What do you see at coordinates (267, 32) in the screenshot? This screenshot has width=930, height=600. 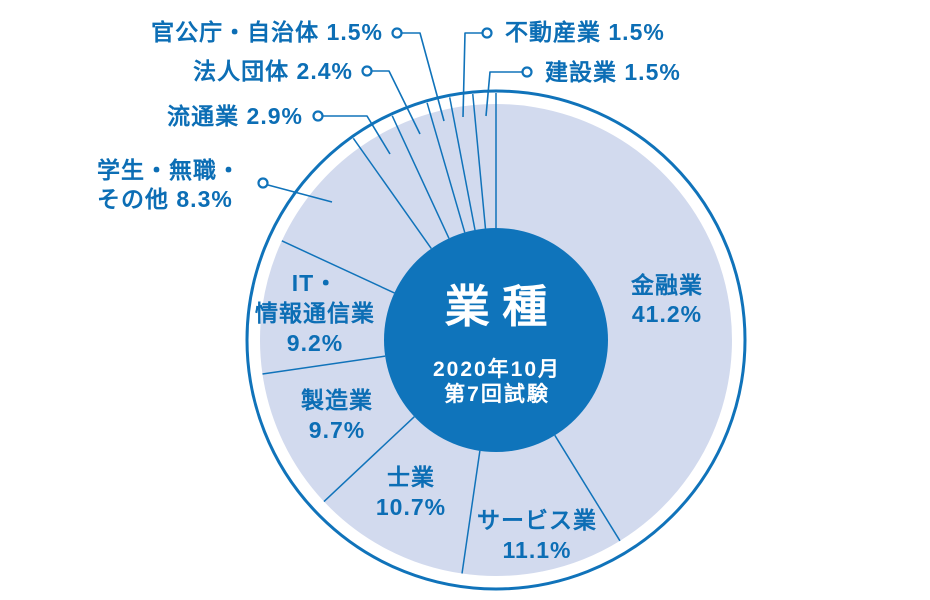 I see `slice-label-government: 官公庁・自治体 1.5%` at bounding box center [267, 32].